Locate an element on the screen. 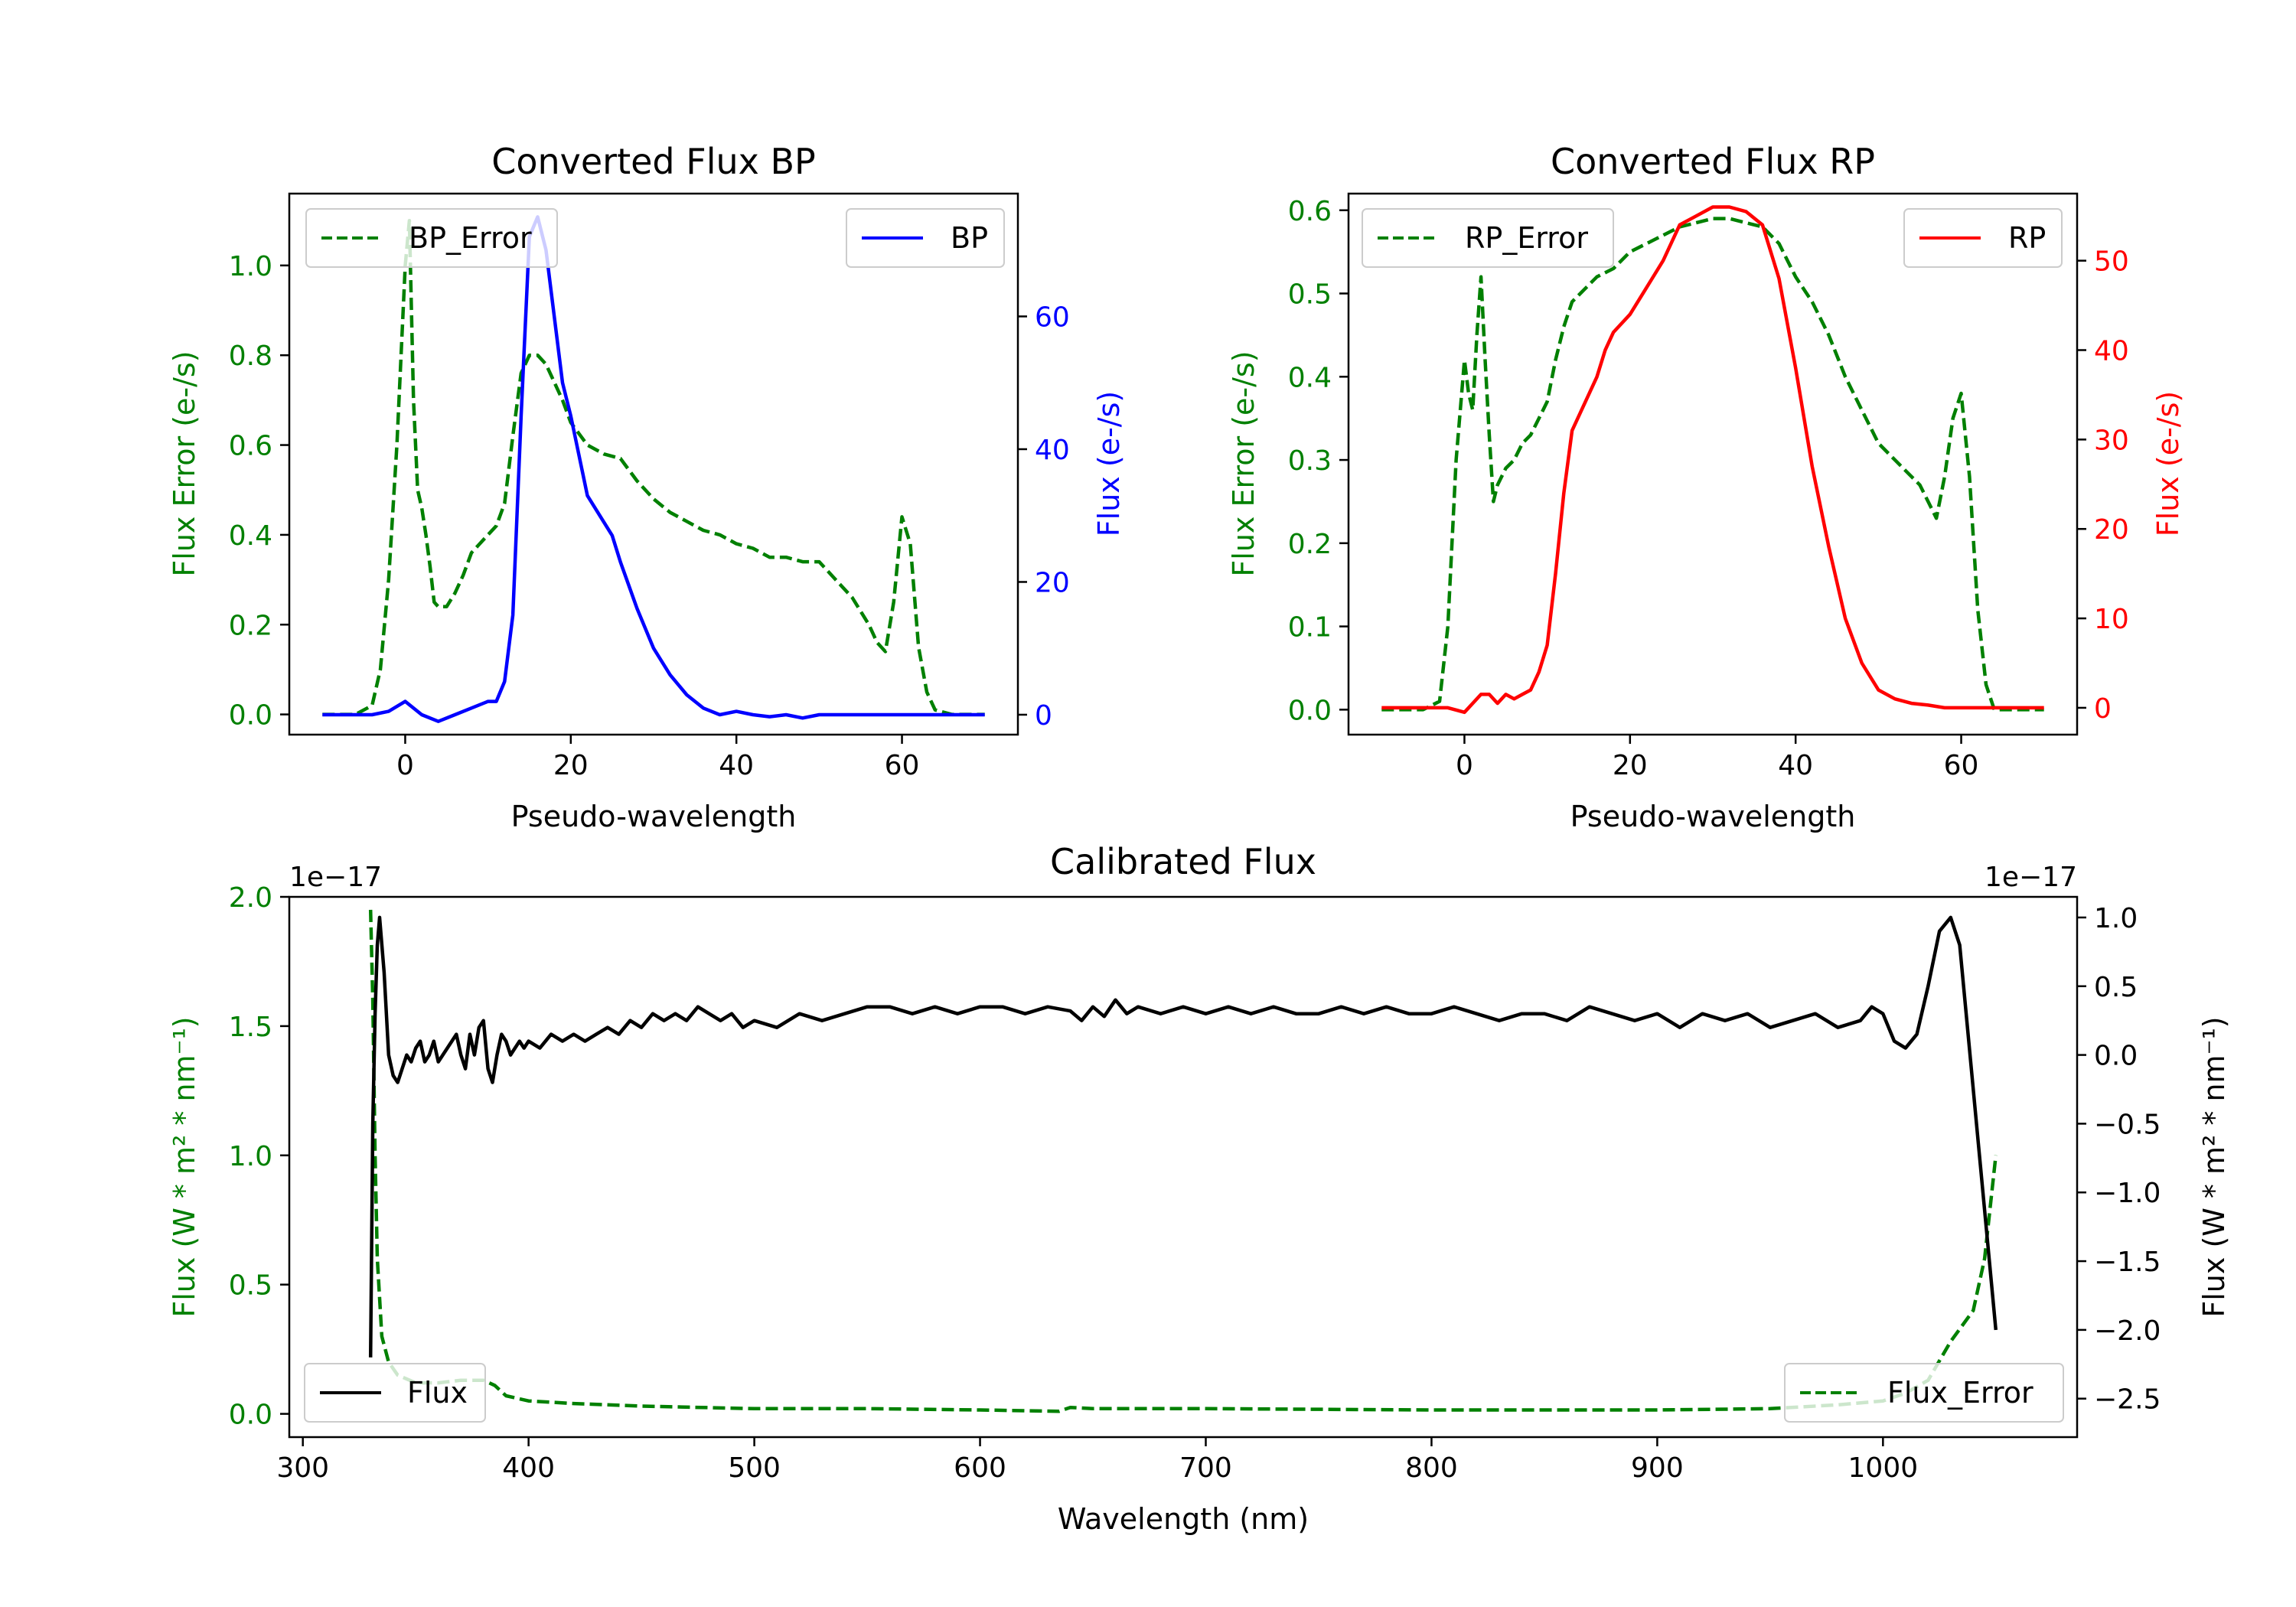 The image size is (2296, 1607). y-right-tick-label: 1.0 is located at coordinates (2116, 918).